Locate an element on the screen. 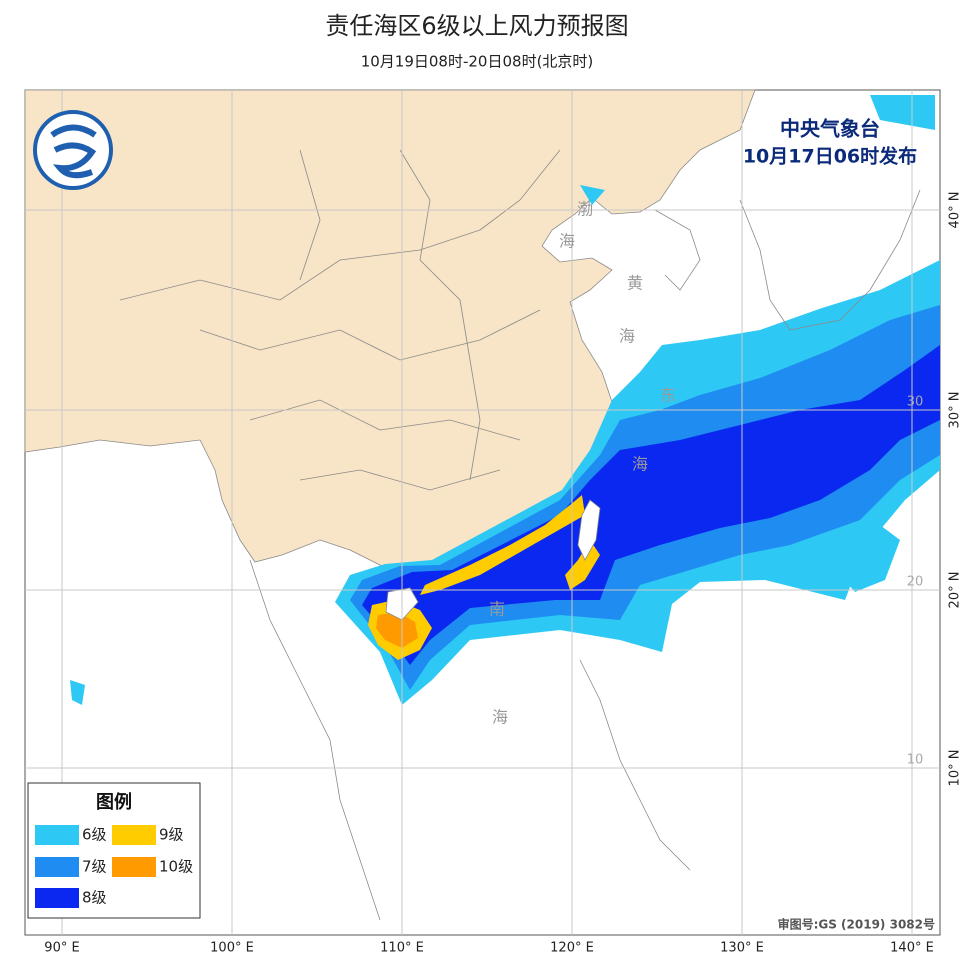  sea-label: 黄 is located at coordinates (635, 283).